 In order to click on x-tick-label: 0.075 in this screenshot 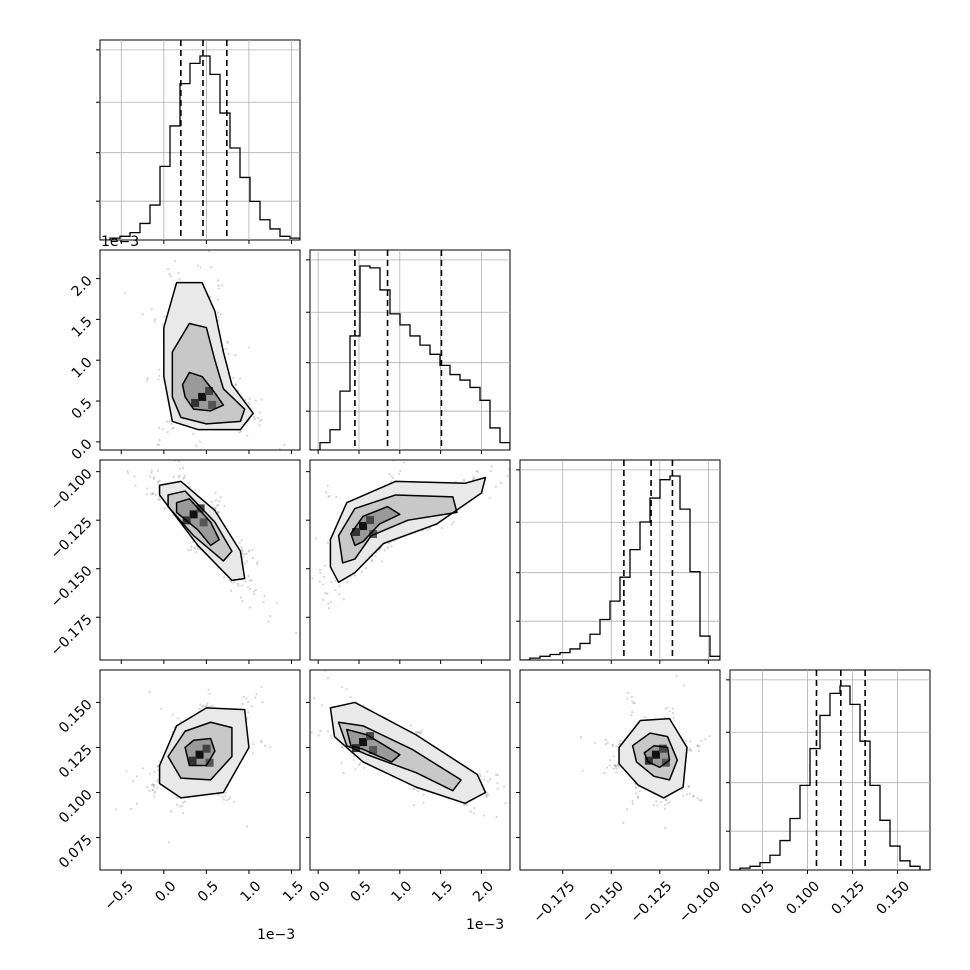, I will do `click(758, 898)`.